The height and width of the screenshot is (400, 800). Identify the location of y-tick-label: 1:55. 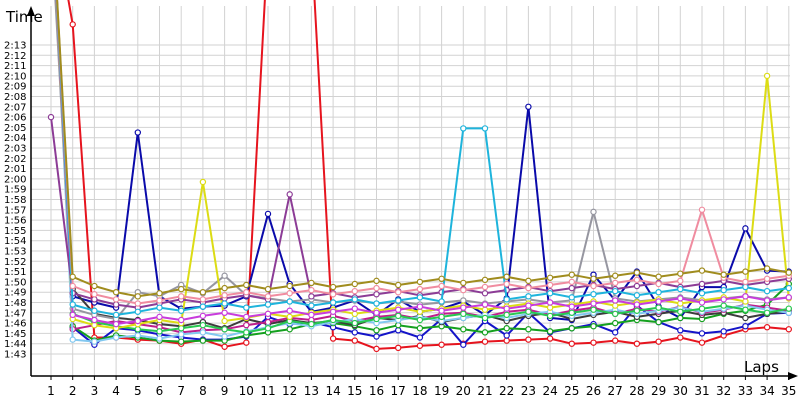
(15, 231).